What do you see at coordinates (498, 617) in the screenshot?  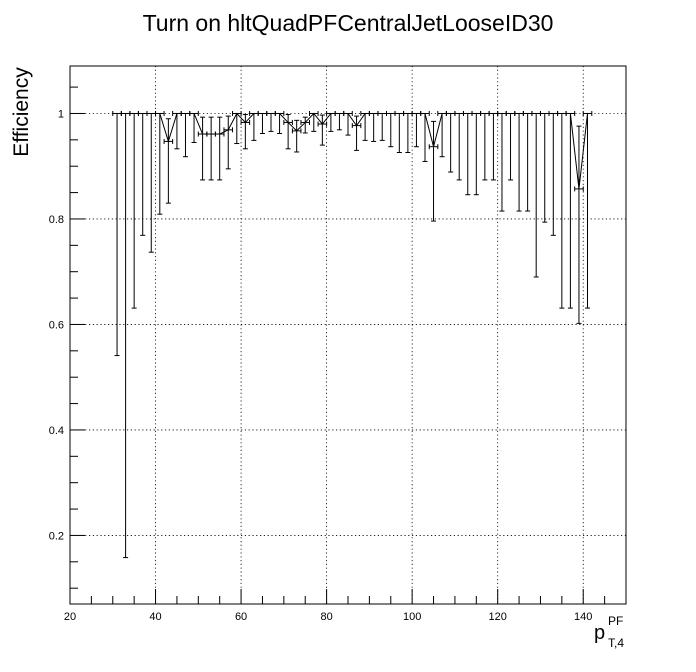 I see `x-tick-label: 120` at bounding box center [498, 617].